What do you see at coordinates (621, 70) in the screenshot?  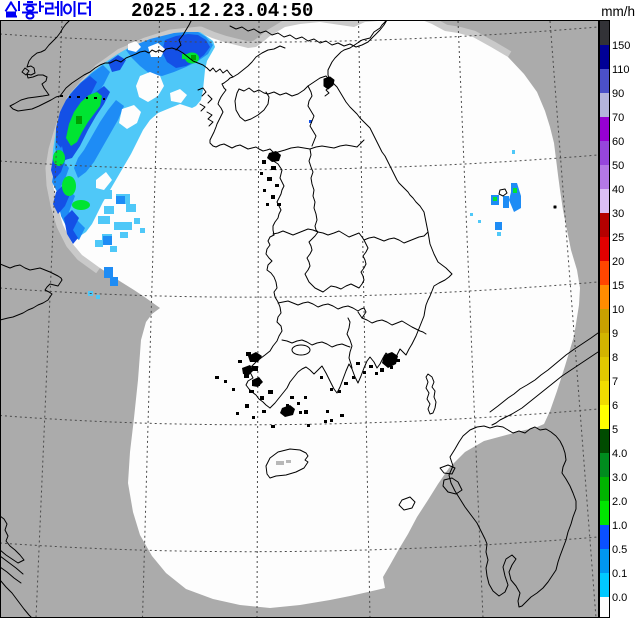 I see `svg-text: 110` at bounding box center [621, 70].